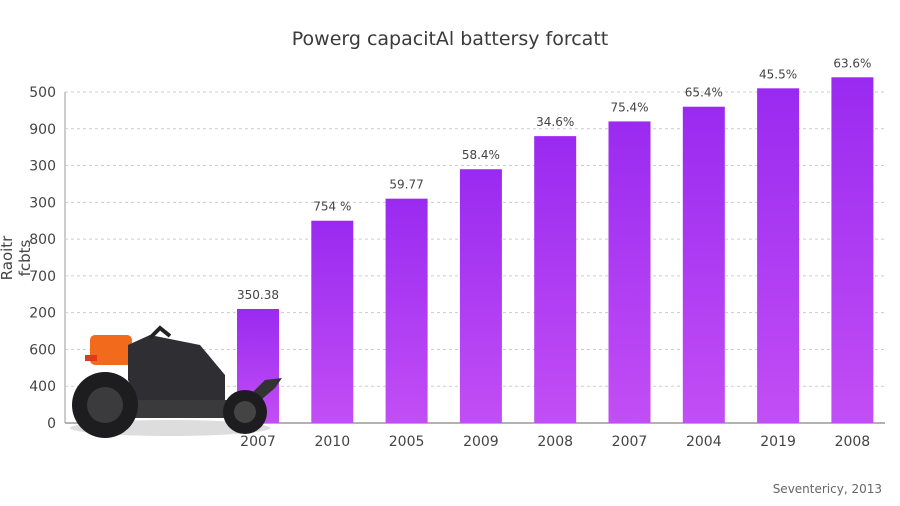  I want to click on y-tick-label: 900, so click(42, 130).